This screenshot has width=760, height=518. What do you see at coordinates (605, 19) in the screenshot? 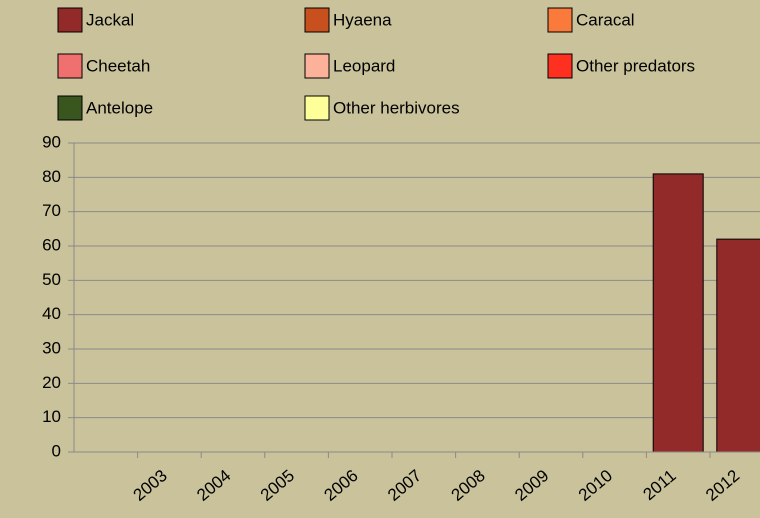
I see `legend-label: Caracal` at bounding box center [605, 19].